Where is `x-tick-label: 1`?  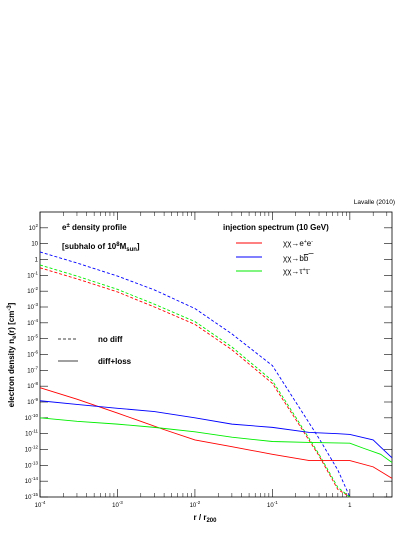
x-tick-label: 1 is located at coordinates (350, 506).